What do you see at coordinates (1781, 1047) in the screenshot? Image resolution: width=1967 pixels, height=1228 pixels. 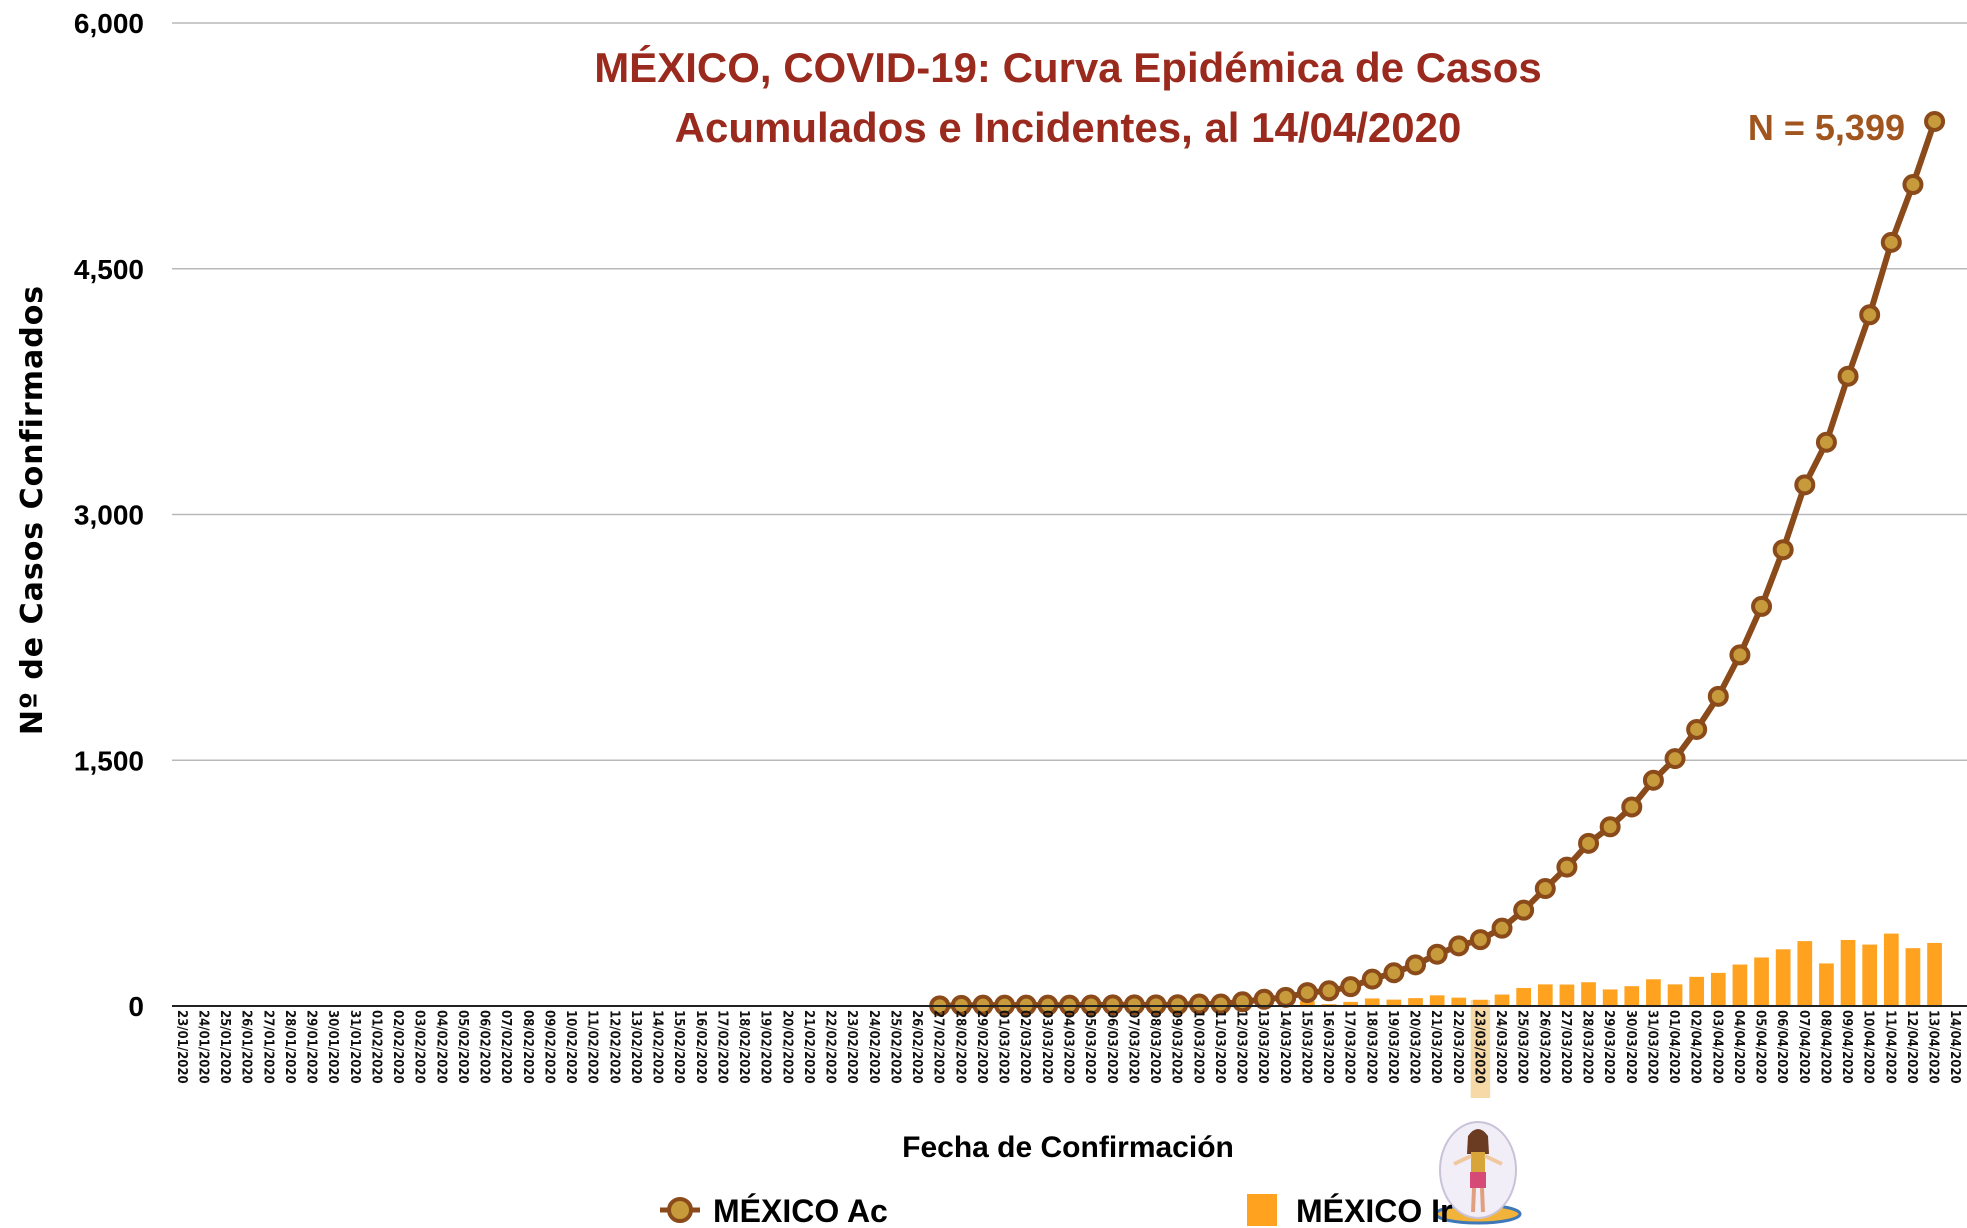 I see `x-tick-label: 06/04/2020` at bounding box center [1781, 1047].